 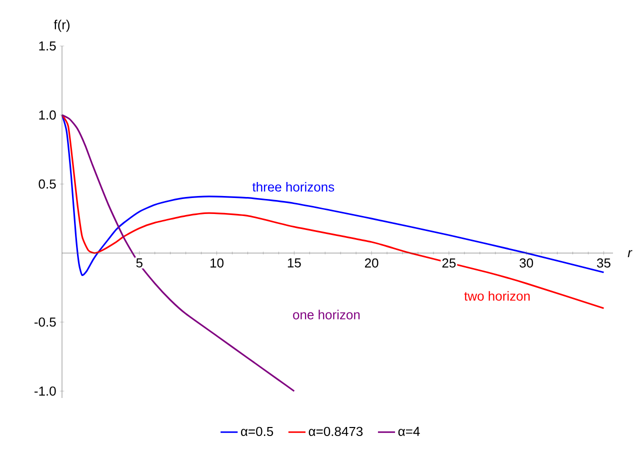 What do you see at coordinates (139, 263) in the screenshot?
I see `x-tick-label: 5` at bounding box center [139, 263].